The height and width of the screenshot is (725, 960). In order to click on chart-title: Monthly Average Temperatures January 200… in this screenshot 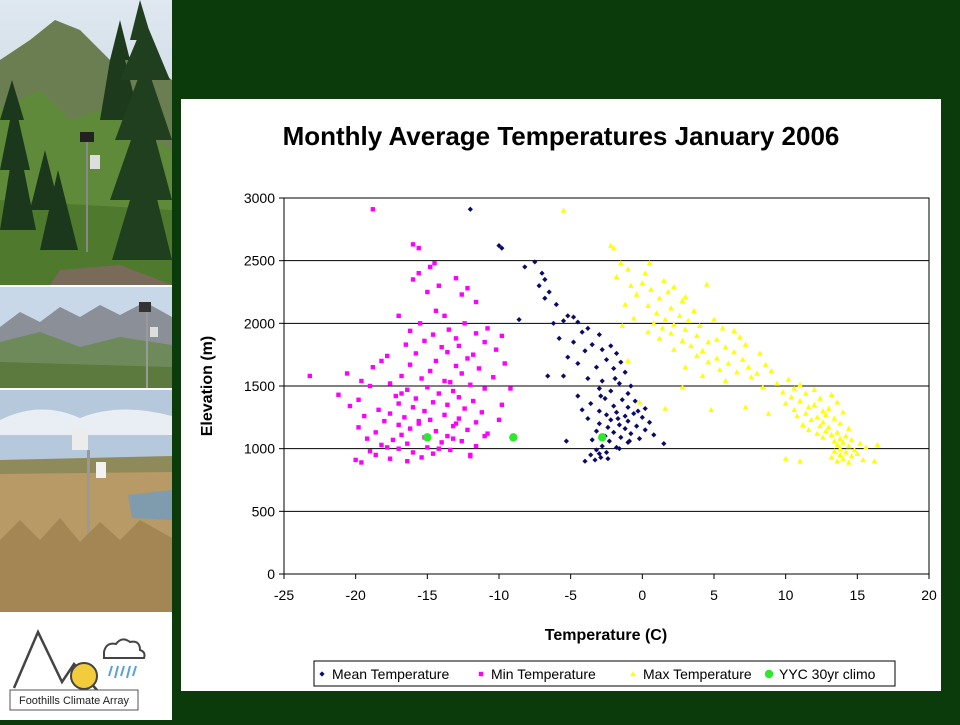, I will do `click(561, 136)`.